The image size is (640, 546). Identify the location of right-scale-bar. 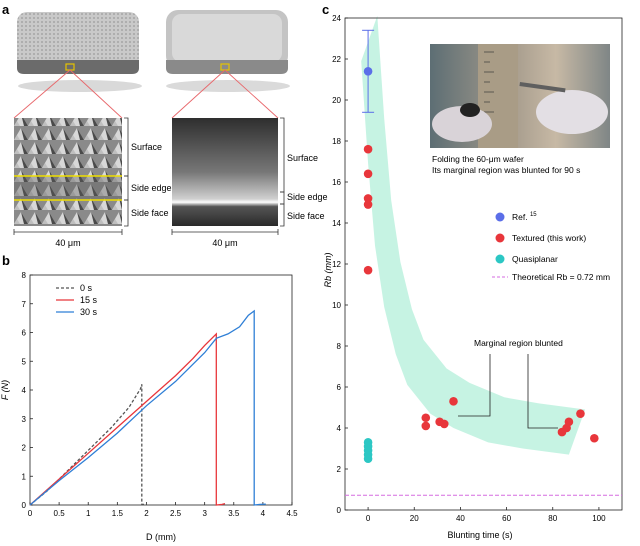
(225, 232).